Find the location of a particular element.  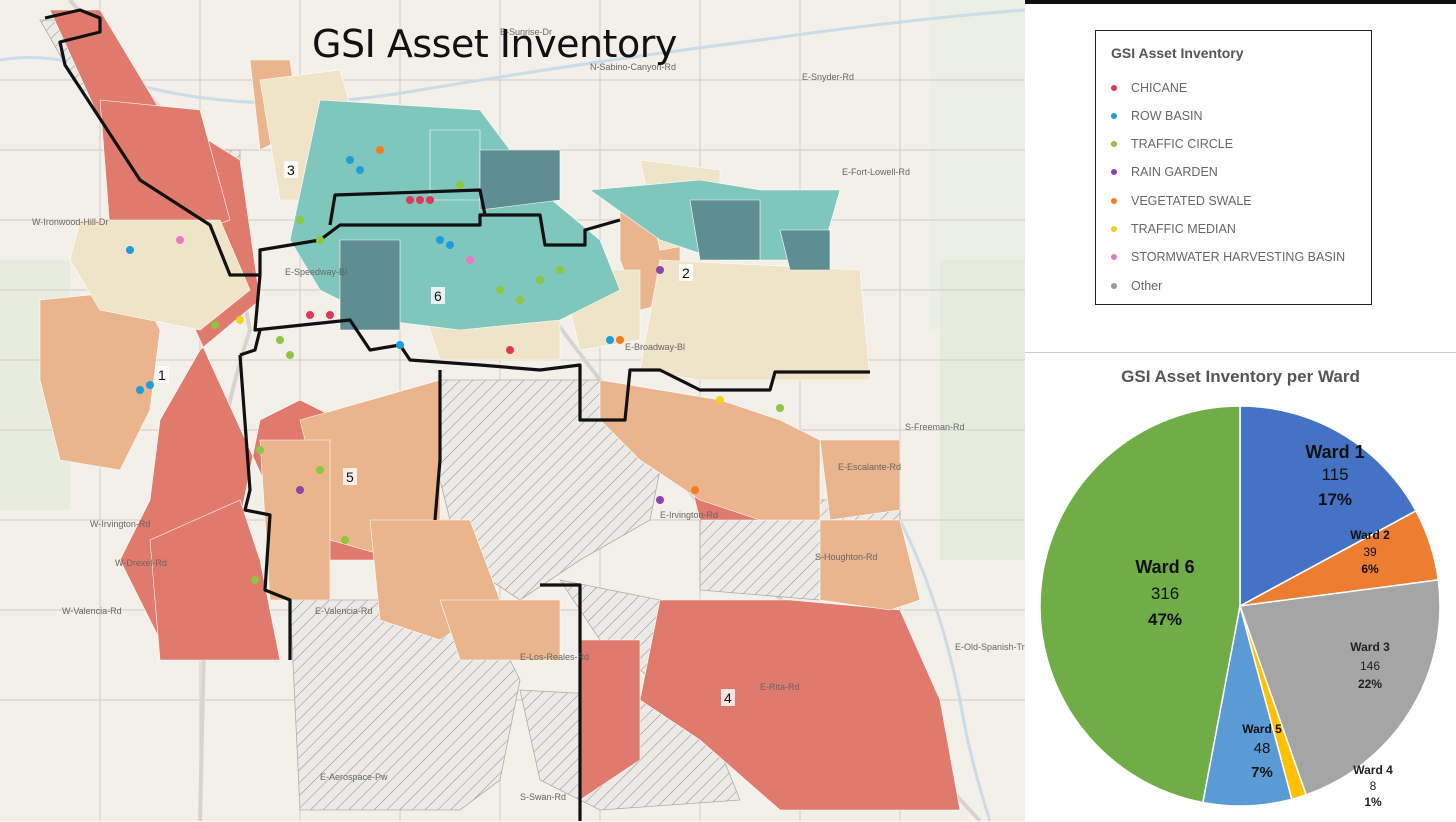

street-label: S-Houghton-Rd is located at coordinates (846, 557).